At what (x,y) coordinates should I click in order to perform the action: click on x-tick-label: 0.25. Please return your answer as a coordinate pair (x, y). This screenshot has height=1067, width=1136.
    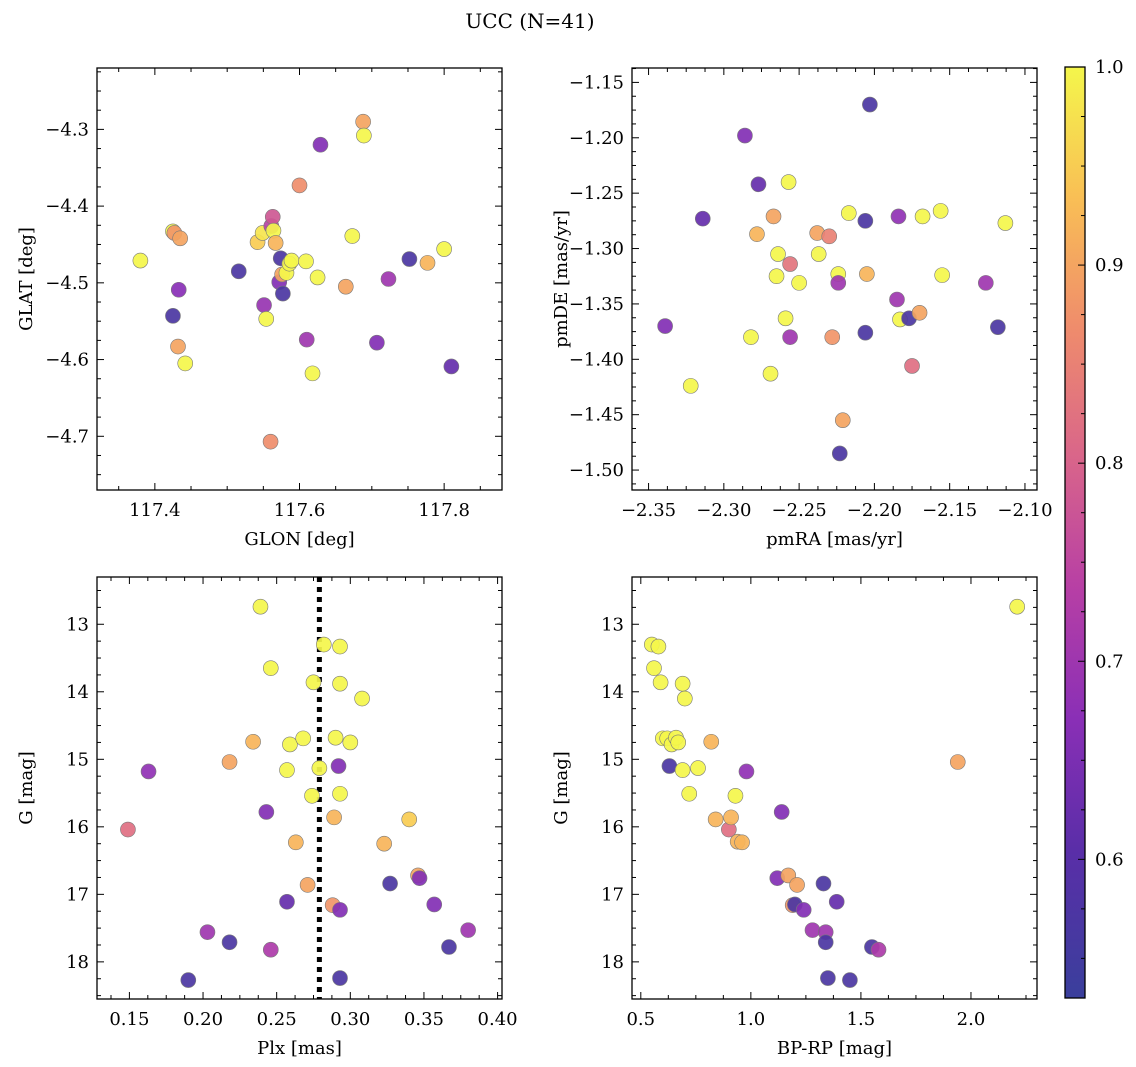
    Looking at the image, I should click on (277, 1019).